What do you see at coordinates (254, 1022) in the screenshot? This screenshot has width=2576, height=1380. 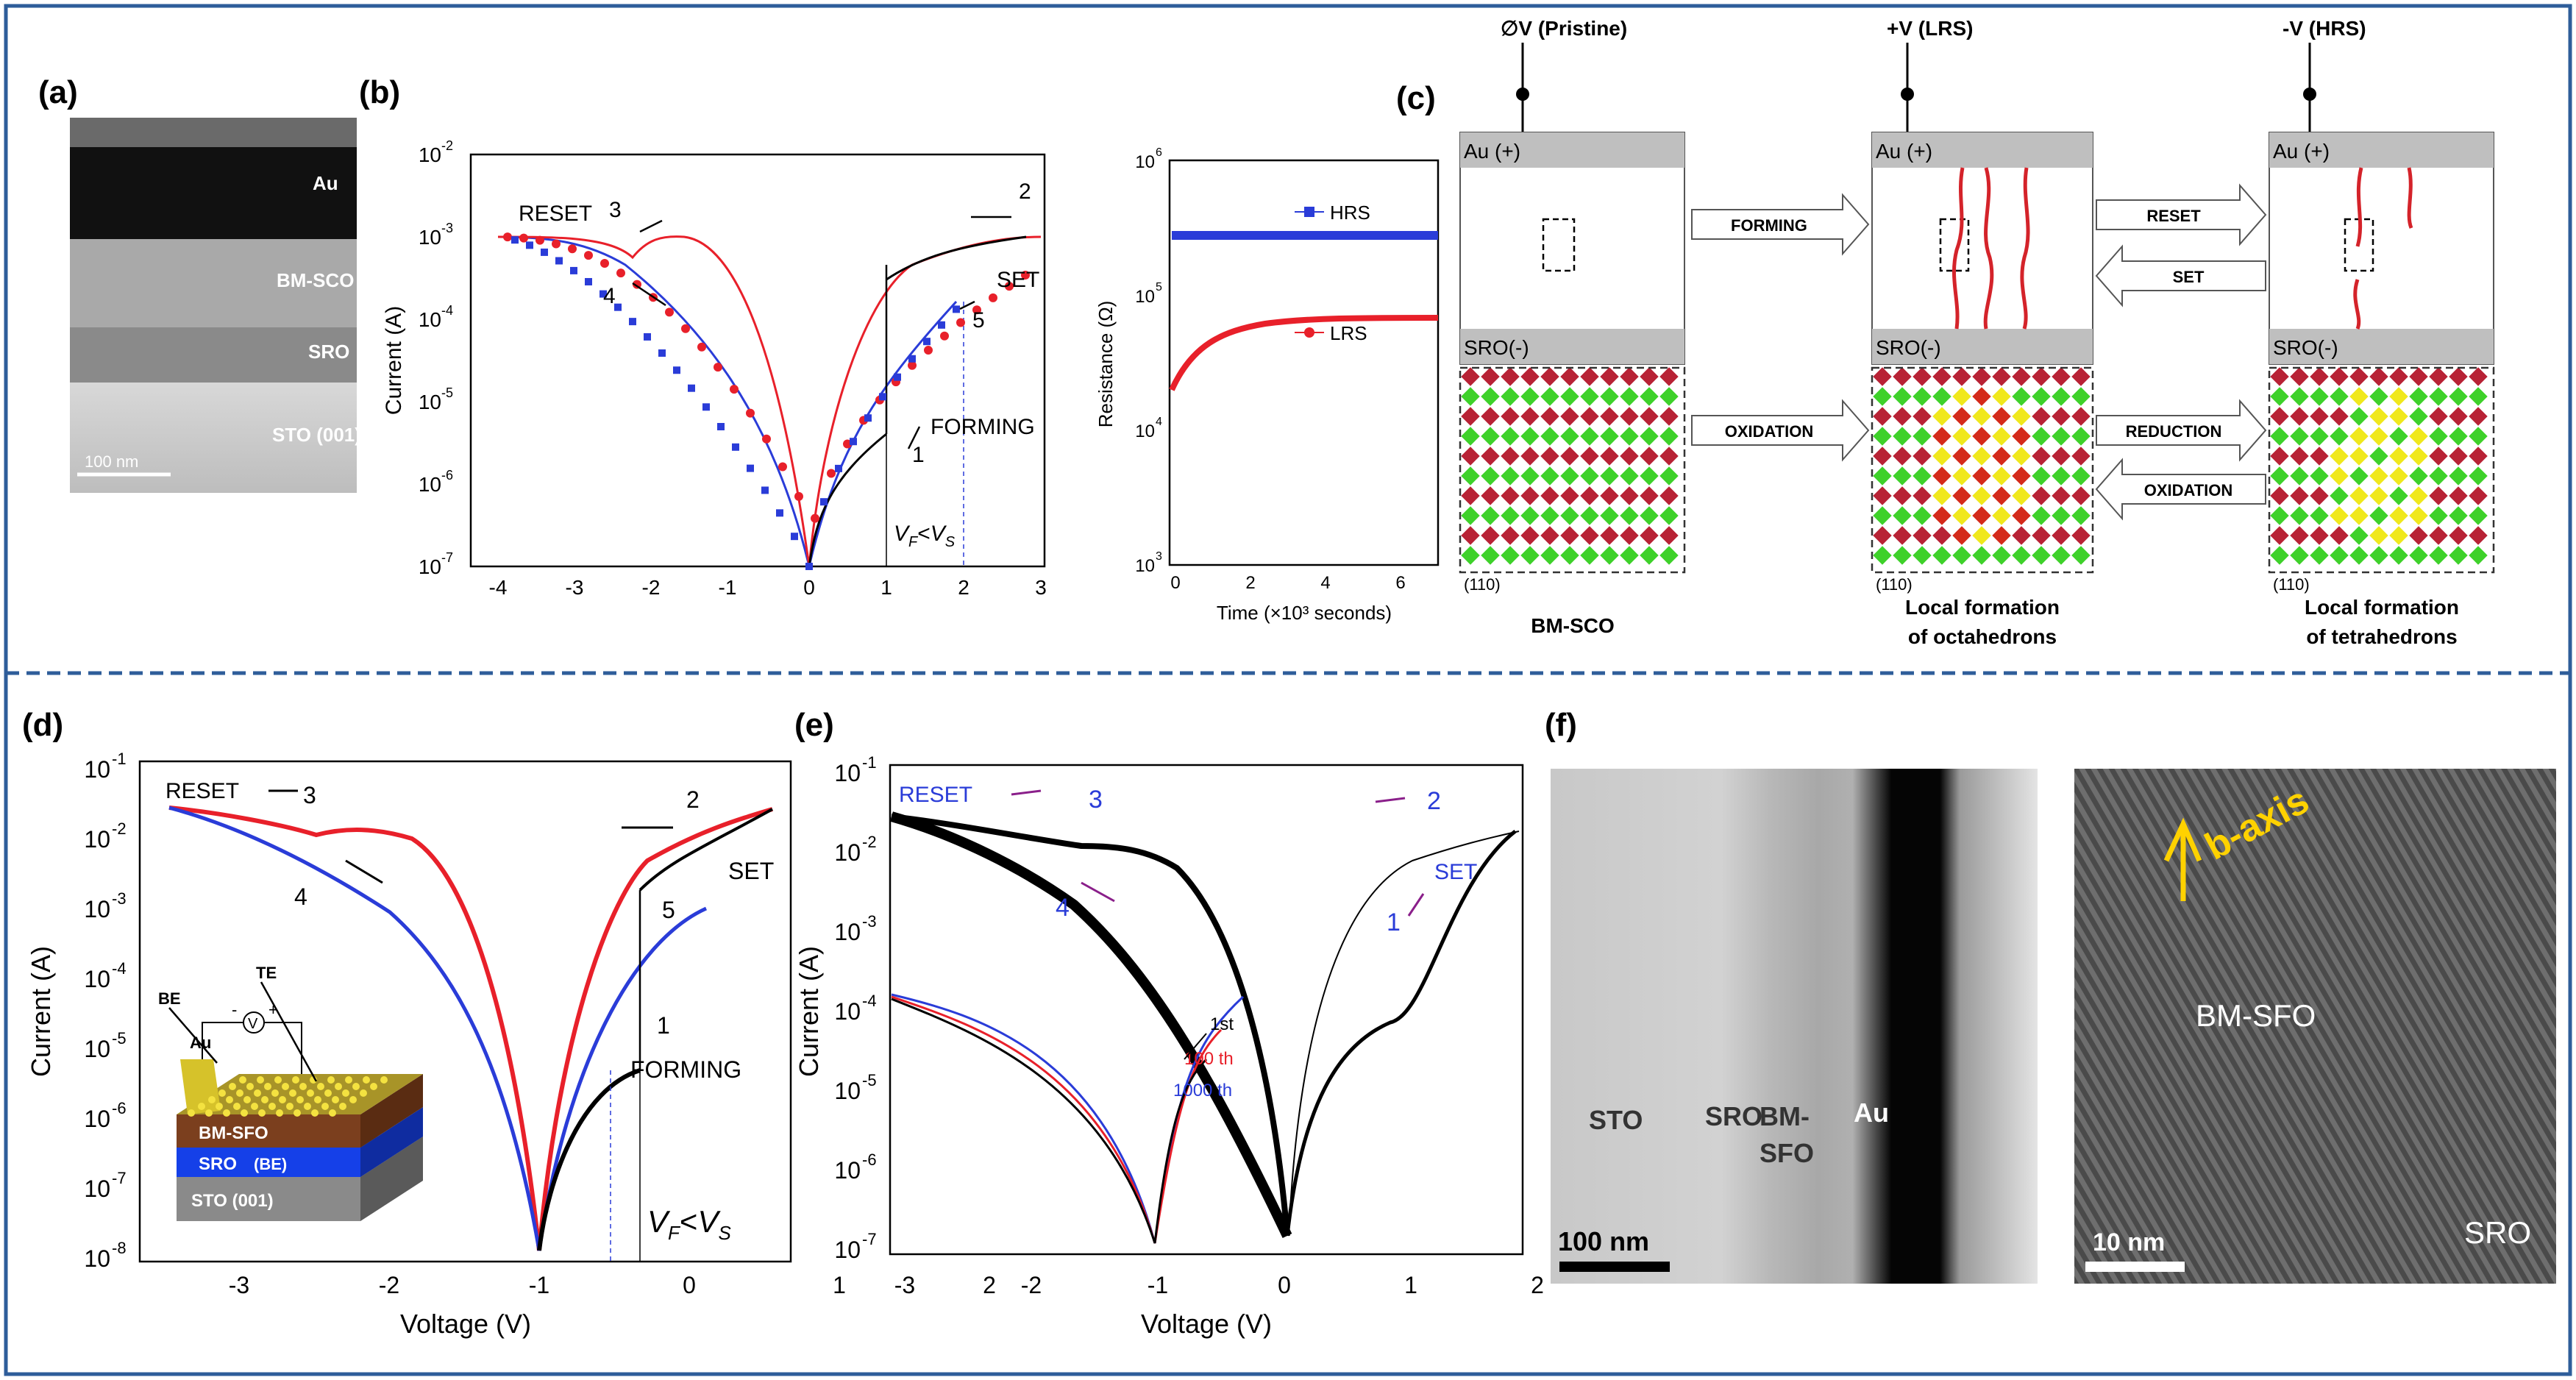 I see `voltmeter-icon` at bounding box center [254, 1022].